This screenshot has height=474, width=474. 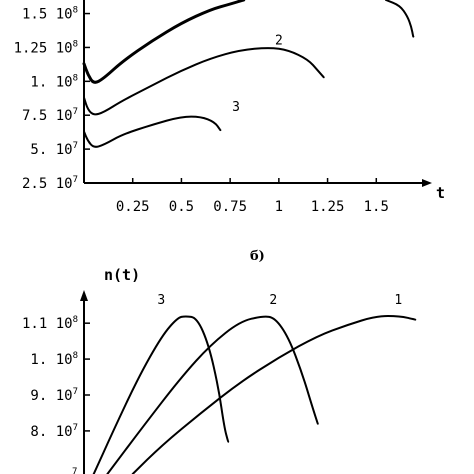 I want to click on top-x-tick-label: 0.25, so click(x=133, y=207).